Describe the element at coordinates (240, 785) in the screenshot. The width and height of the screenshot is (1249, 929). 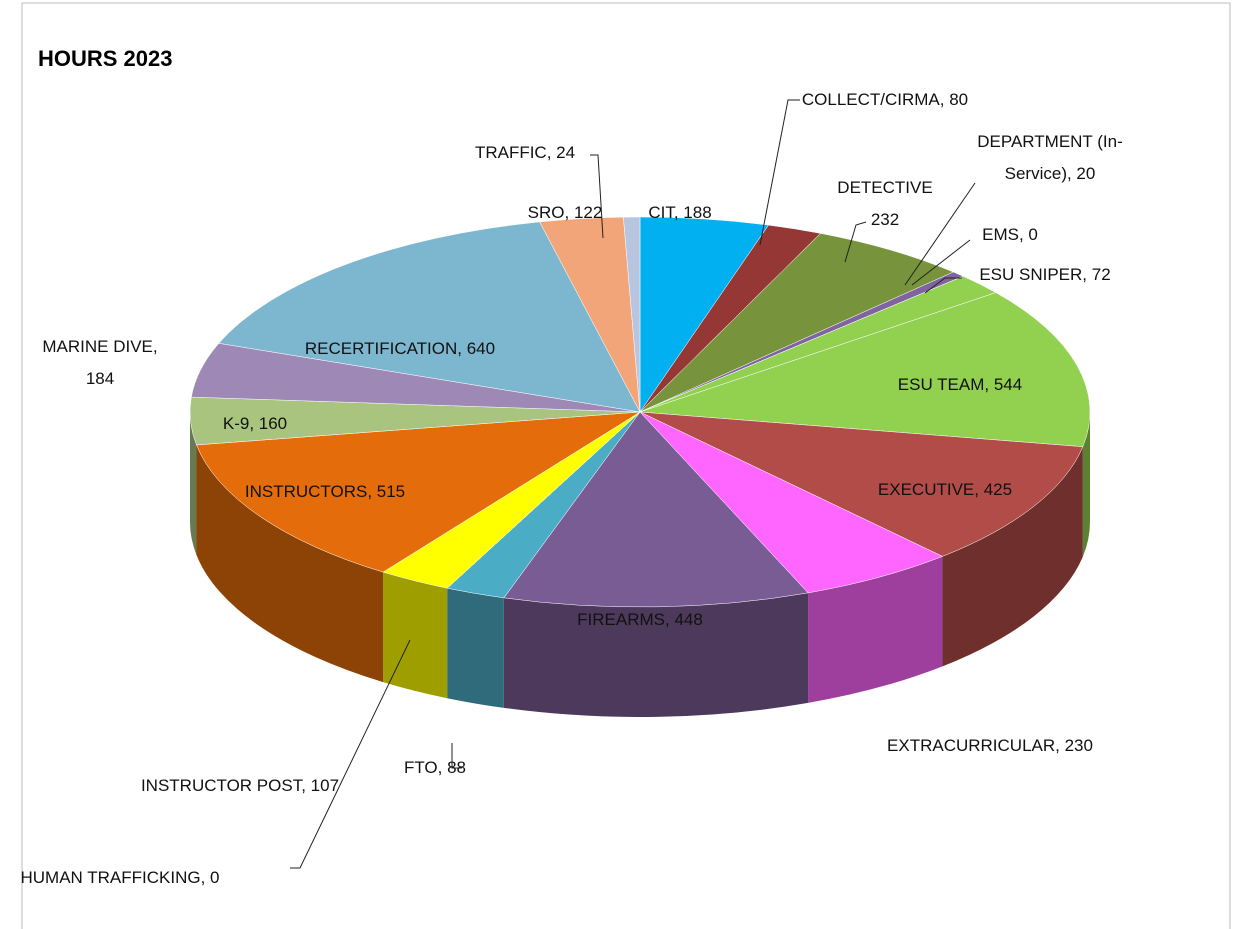
I see `data-label: INSTRUCTOR POST, 107` at that location.